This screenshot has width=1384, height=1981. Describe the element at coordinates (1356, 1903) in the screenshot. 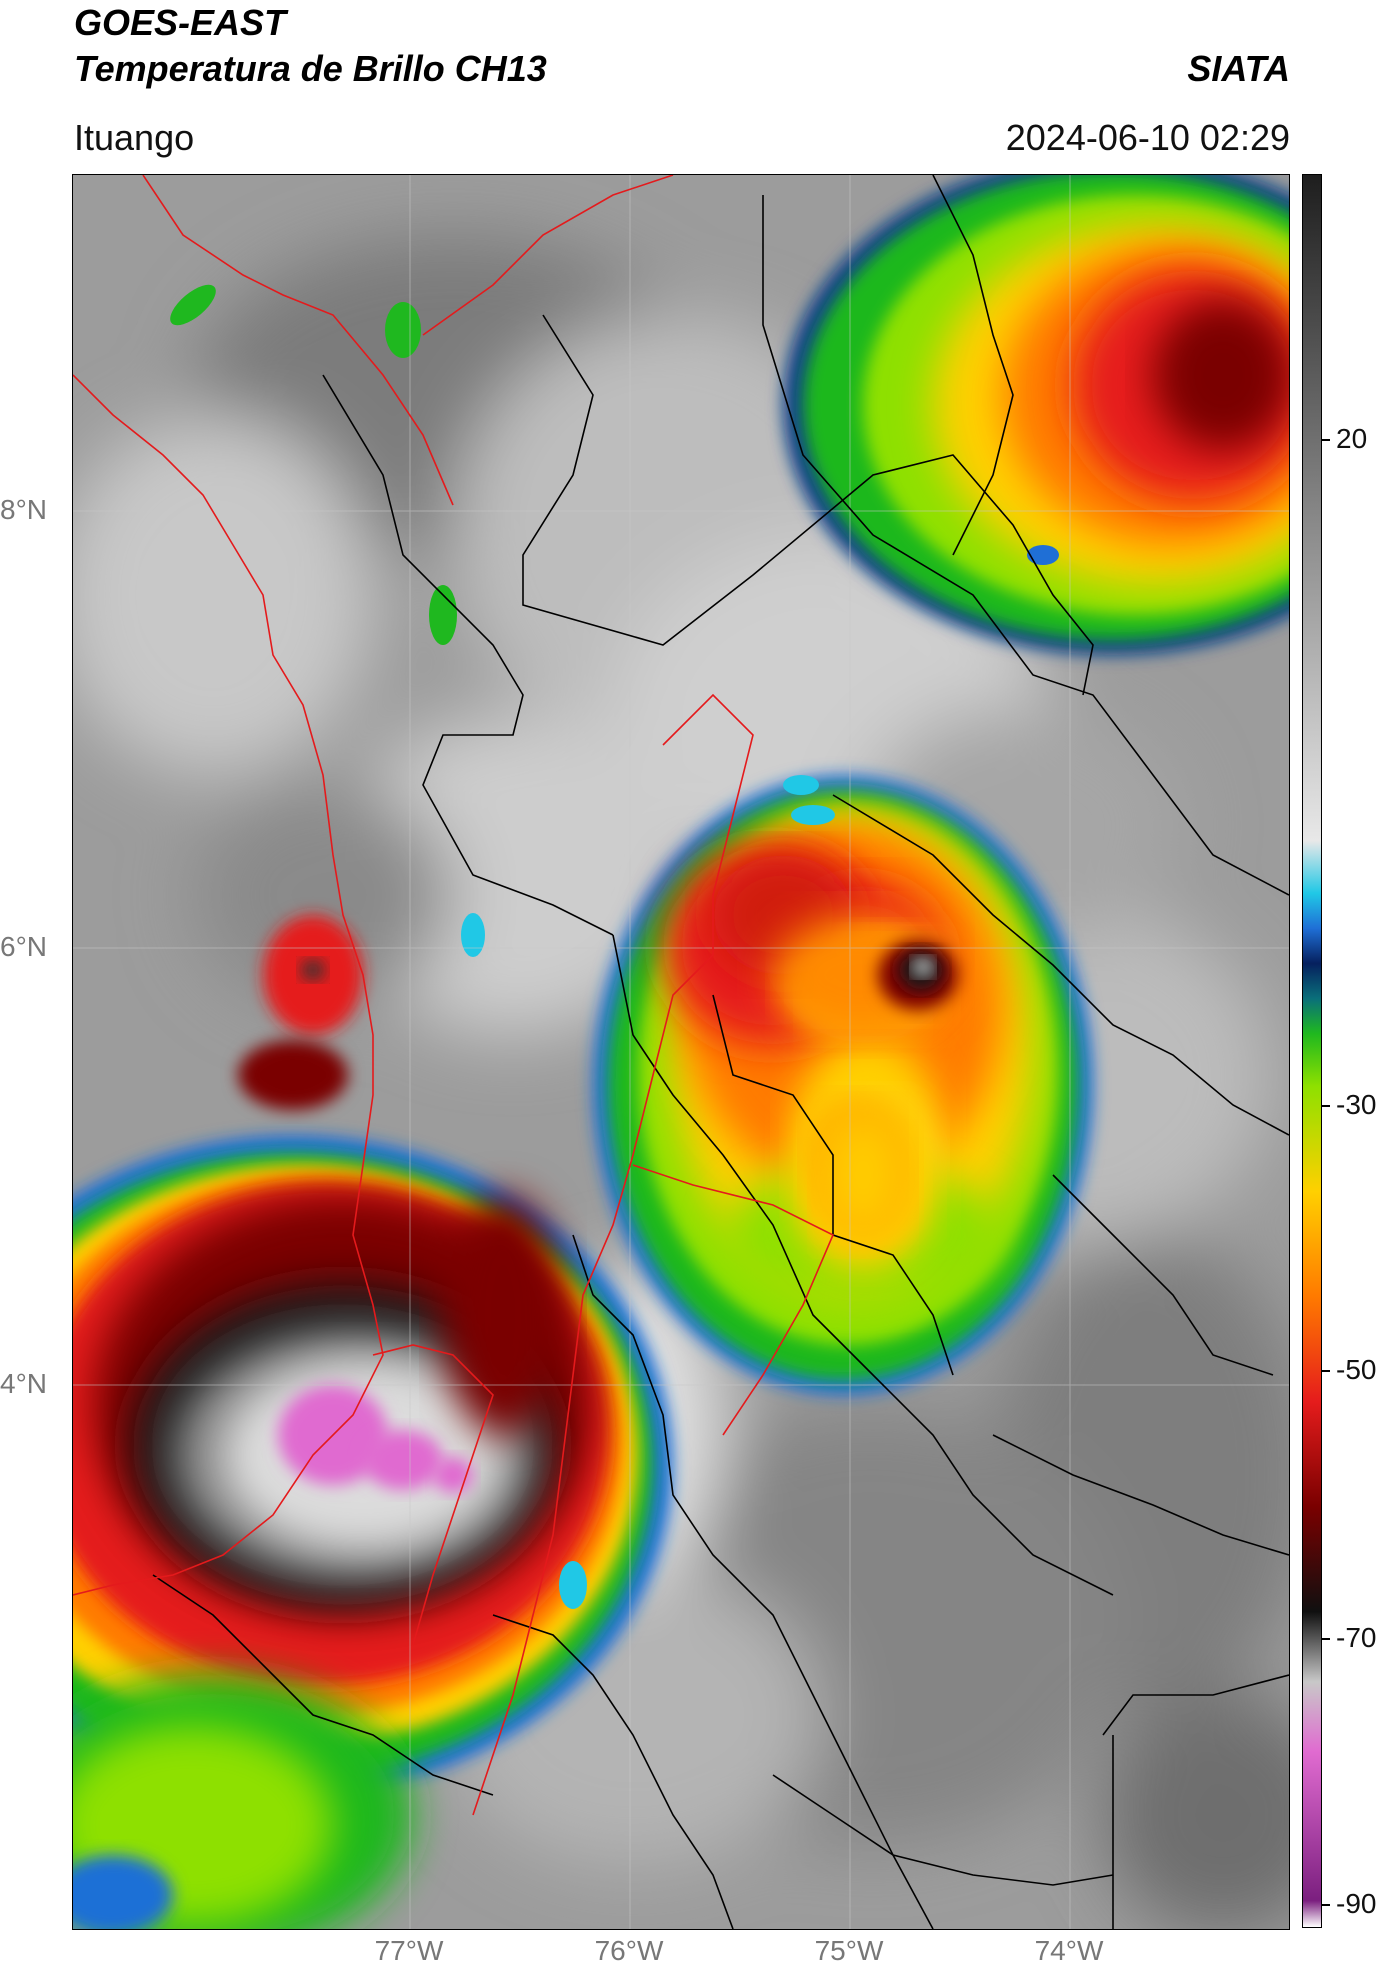

I see `colorbar-label-neg90: -90` at that location.